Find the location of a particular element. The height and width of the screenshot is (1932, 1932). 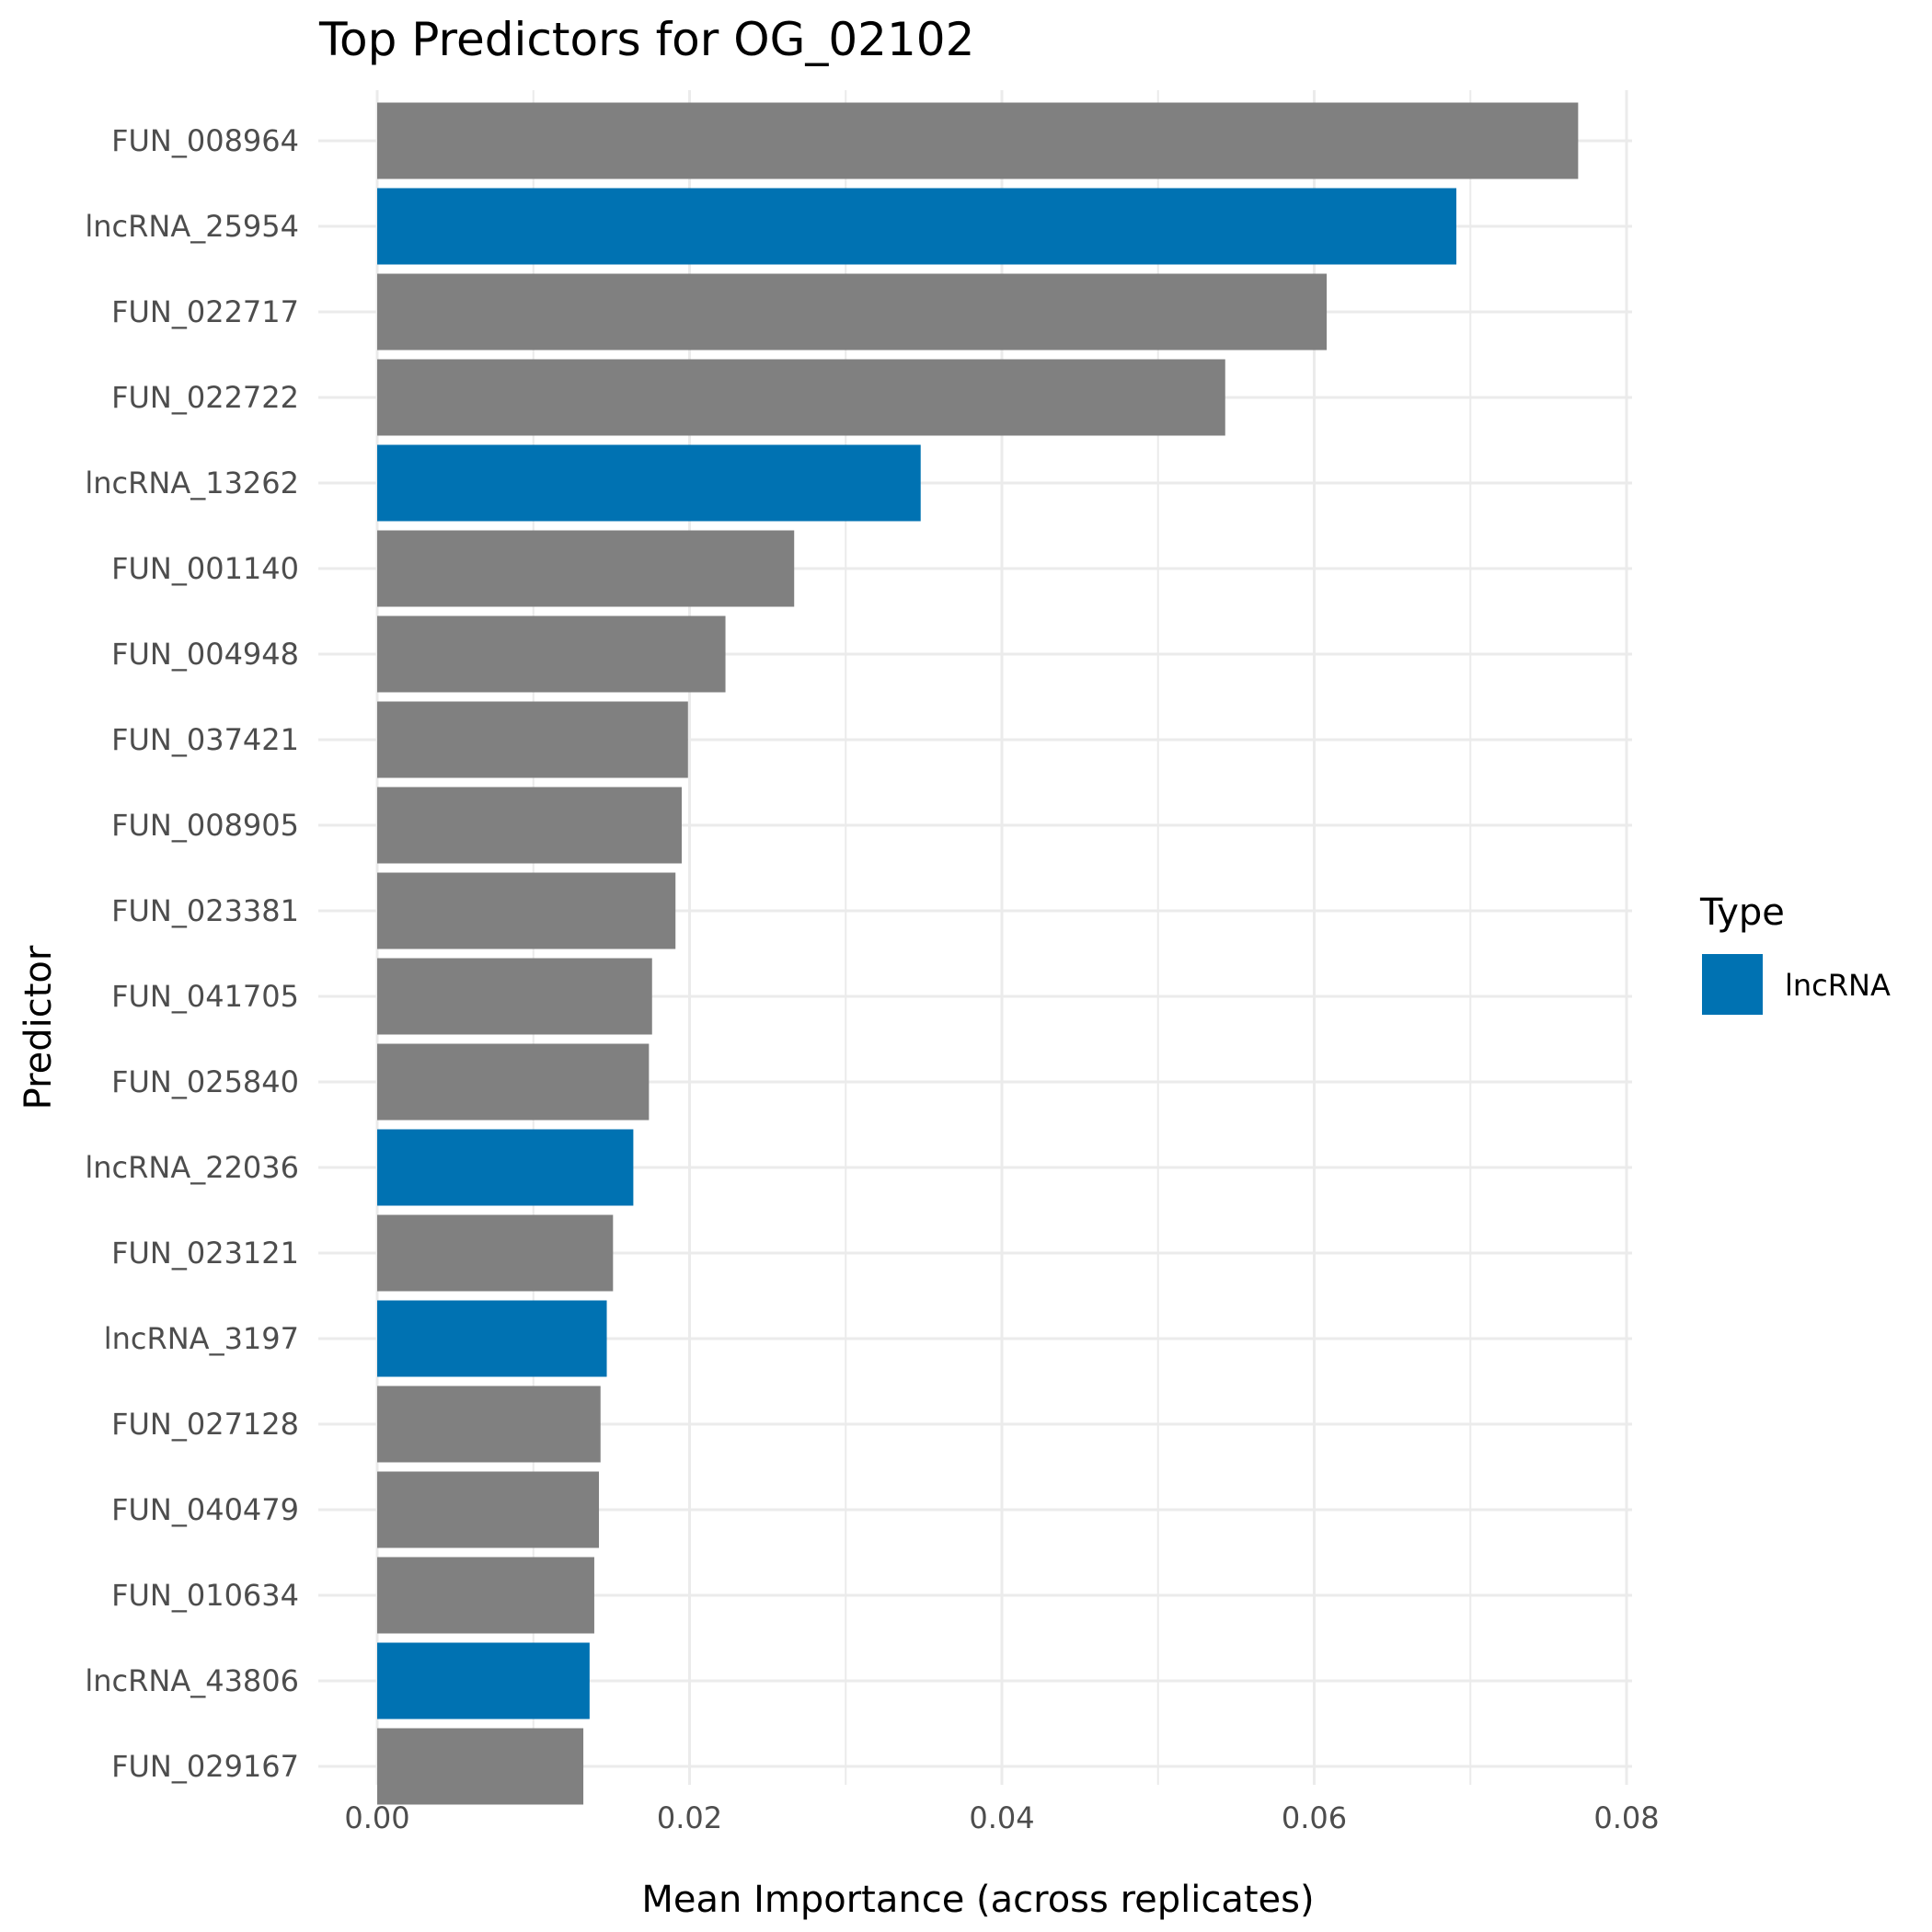

y-axis-label: Predictor is located at coordinates (38, 1027).